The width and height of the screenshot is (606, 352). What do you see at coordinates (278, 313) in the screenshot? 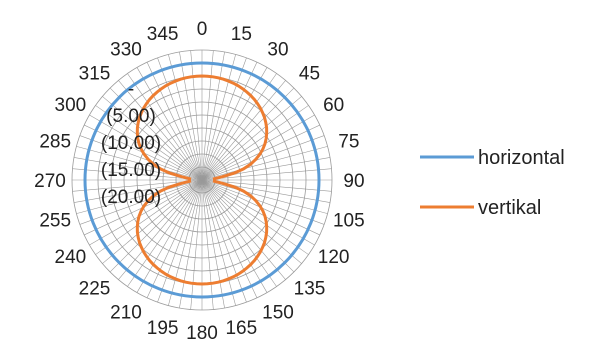
I see `angle-label: 150` at bounding box center [278, 313].